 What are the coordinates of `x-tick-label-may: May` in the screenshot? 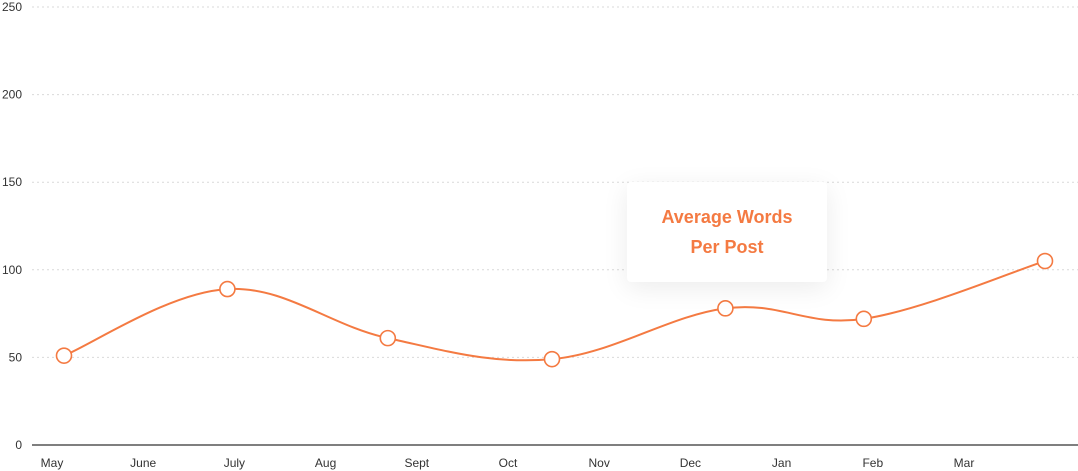 It's located at (52, 463).